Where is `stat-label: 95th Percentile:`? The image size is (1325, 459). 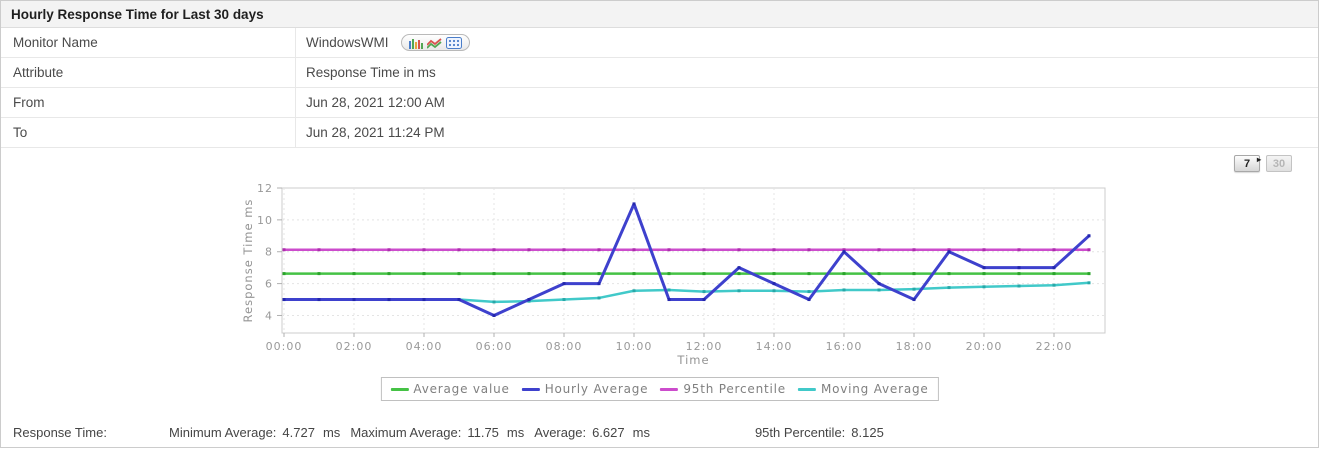 stat-label: 95th Percentile: is located at coordinates (800, 432).